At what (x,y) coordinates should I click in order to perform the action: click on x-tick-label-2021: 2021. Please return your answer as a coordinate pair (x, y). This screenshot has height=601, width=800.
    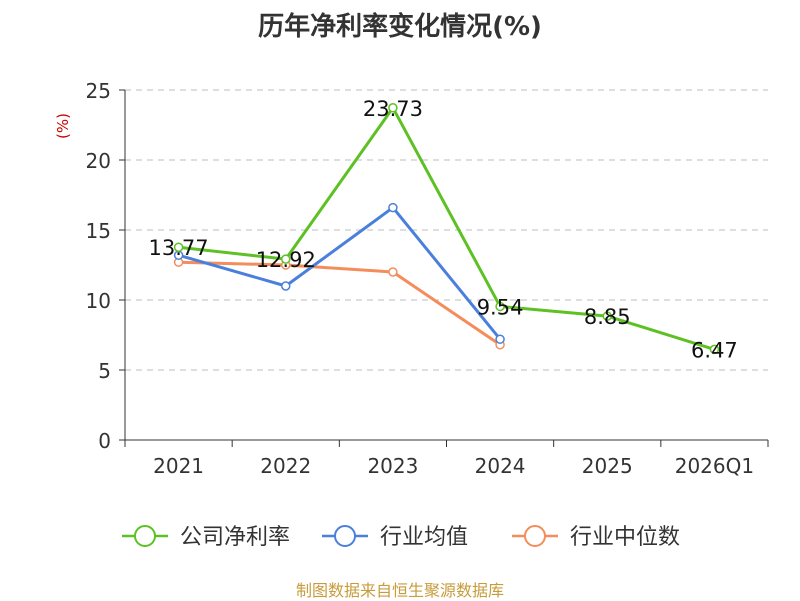
    Looking at the image, I should click on (178, 466).